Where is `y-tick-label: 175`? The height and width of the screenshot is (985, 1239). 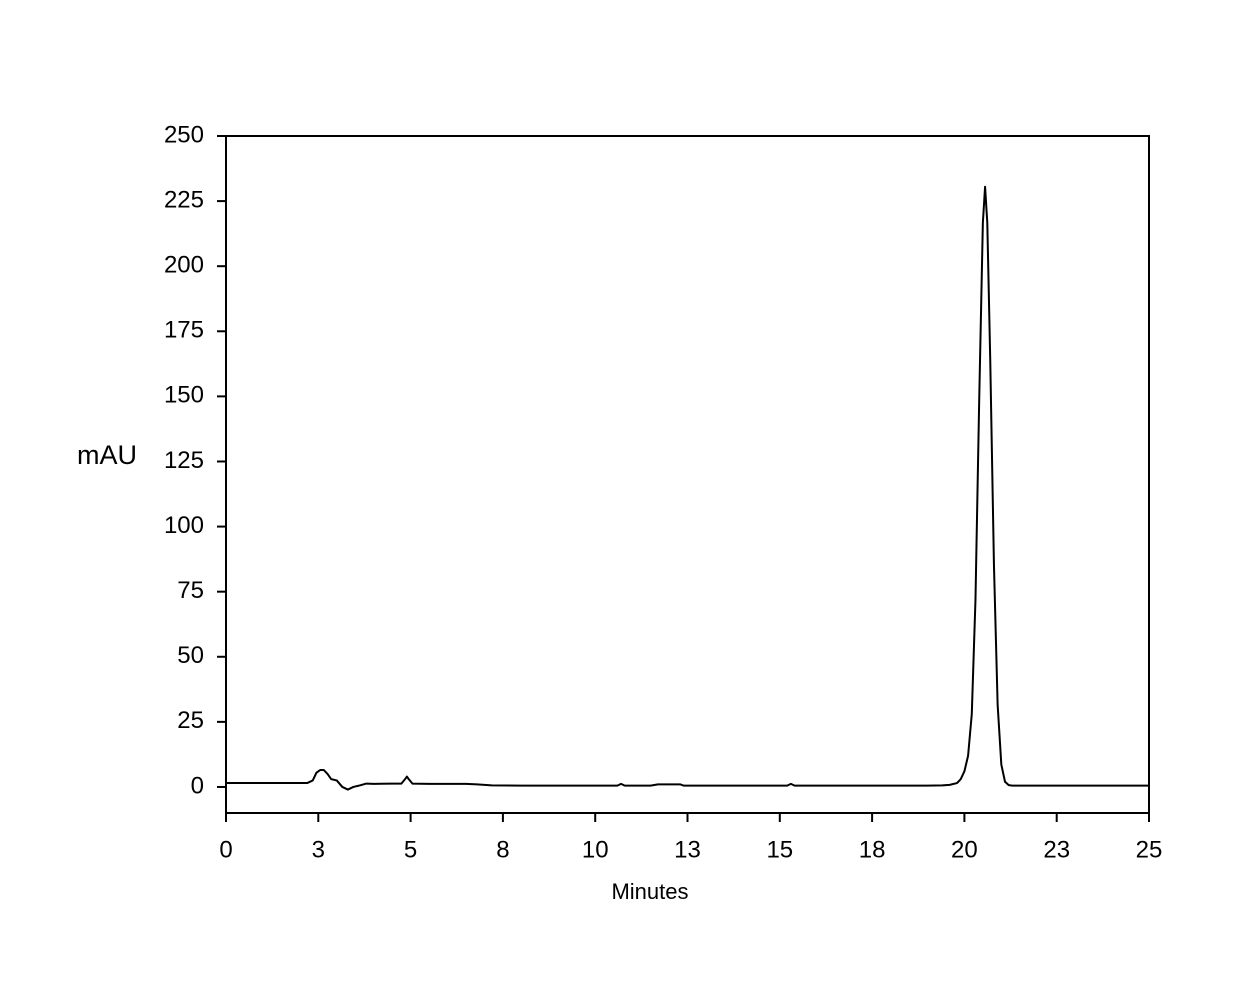
y-tick-label: 175 is located at coordinates (184, 330).